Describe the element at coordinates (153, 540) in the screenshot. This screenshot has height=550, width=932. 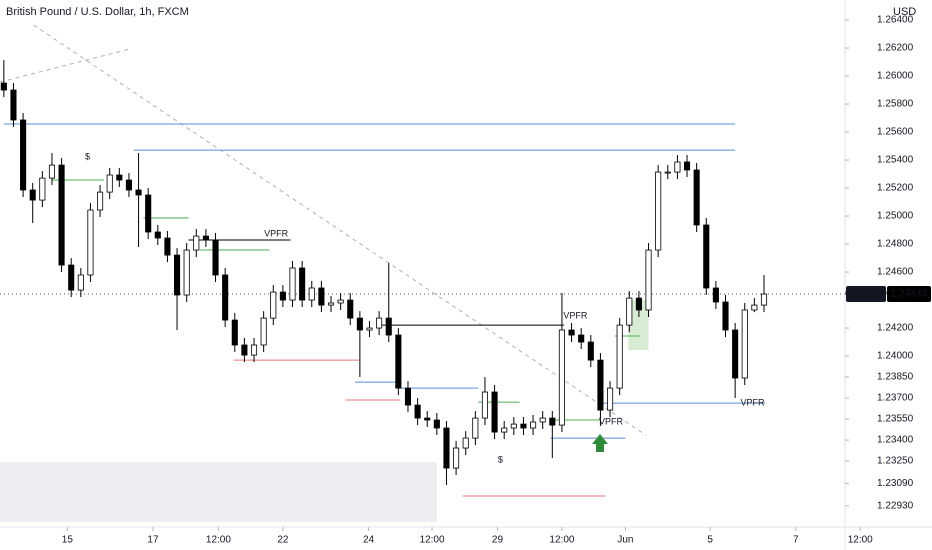
I see `x-tick-label: 17` at that location.